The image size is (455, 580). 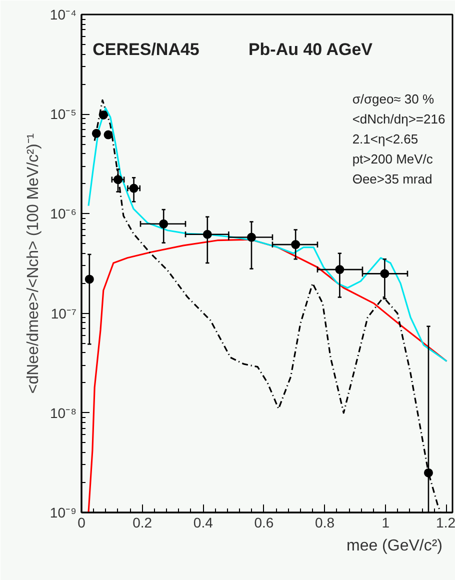 I want to click on x-tick-label: 0.6, so click(x=264, y=522).